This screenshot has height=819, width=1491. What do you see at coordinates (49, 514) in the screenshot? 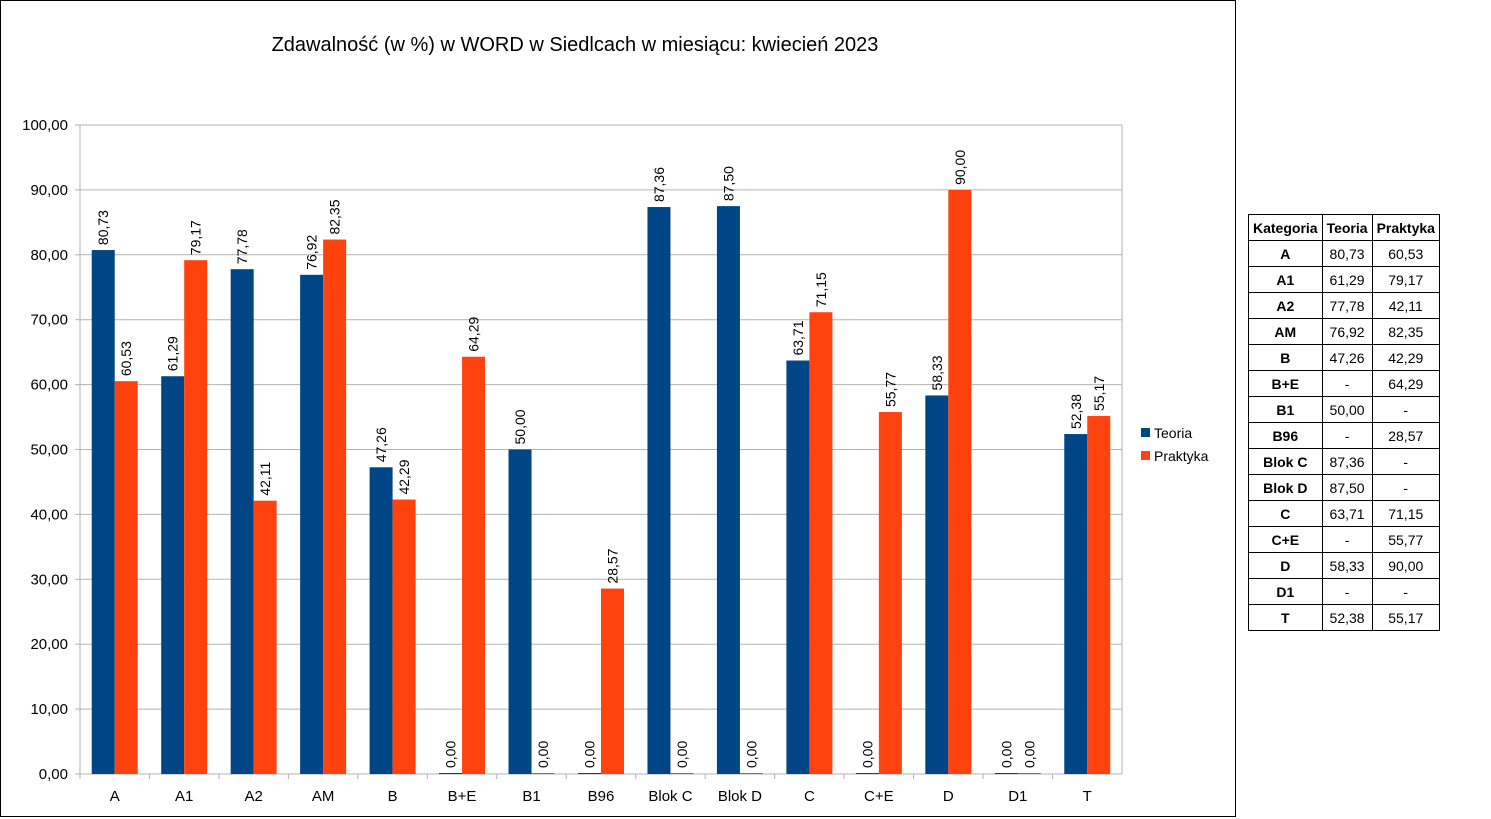
I see `y-tick-label: 40,00` at bounding box center [49, 514].